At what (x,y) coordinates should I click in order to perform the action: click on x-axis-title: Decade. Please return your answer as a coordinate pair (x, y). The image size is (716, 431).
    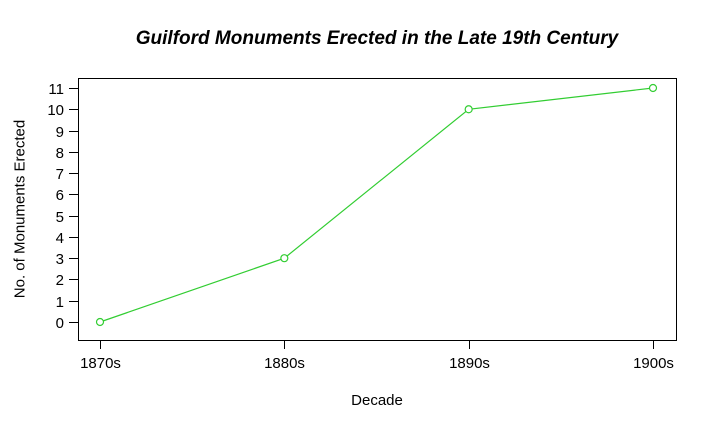
    Looking at the image, I should click on (377, 400).